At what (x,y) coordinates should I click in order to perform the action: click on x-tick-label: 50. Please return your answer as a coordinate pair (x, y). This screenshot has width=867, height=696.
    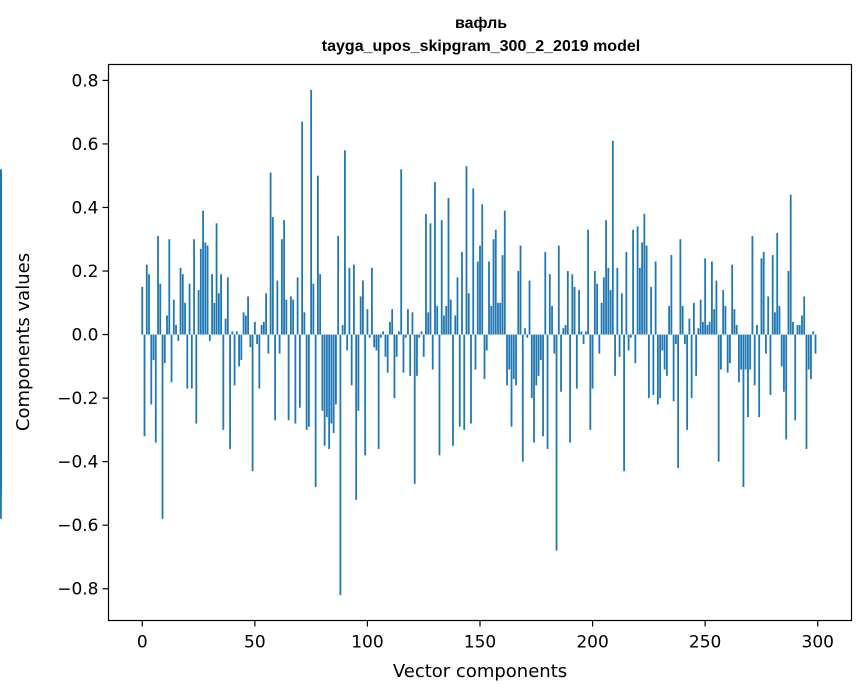
    Looking at the image, I should click on (255, 643).